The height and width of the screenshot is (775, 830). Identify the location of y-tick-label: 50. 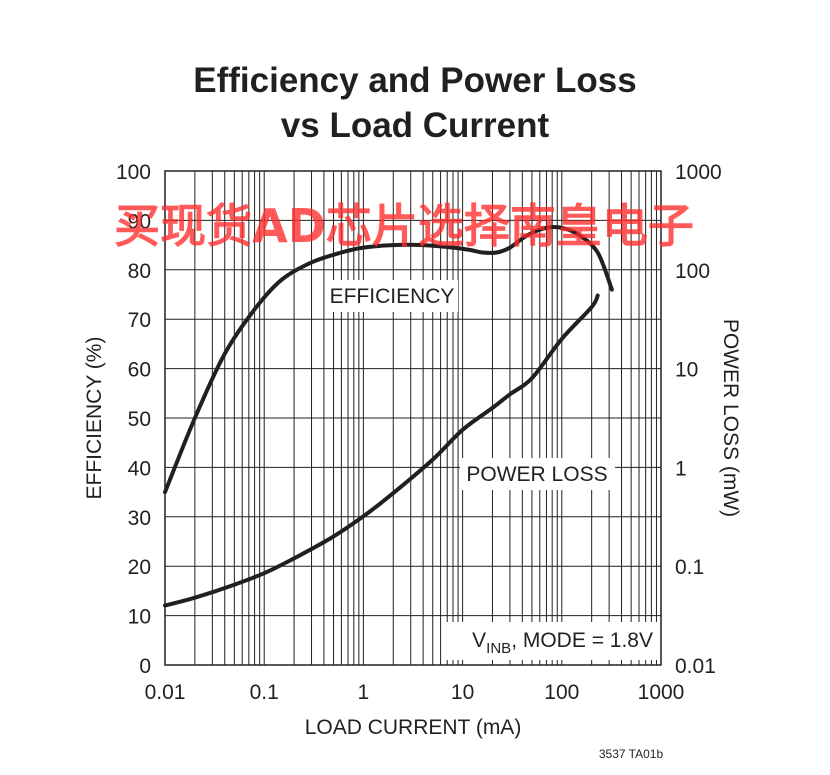
(139, 419).